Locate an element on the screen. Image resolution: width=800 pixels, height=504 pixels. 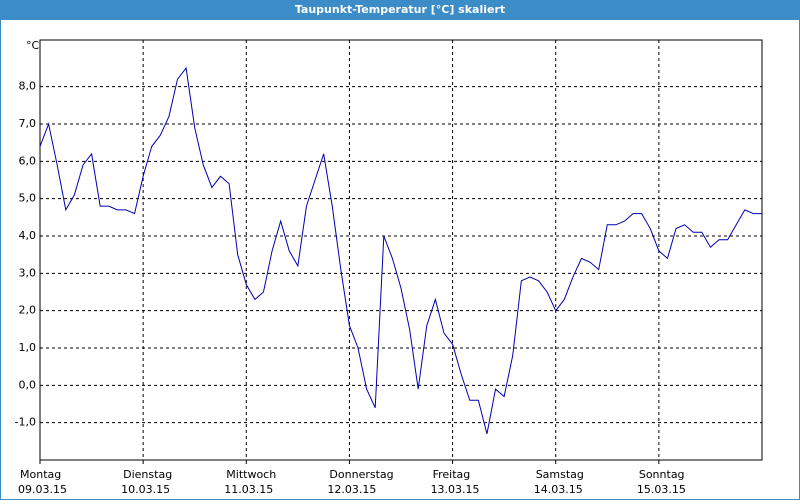
x-tick-label: Sonntag is located at coordinates (662, 474).